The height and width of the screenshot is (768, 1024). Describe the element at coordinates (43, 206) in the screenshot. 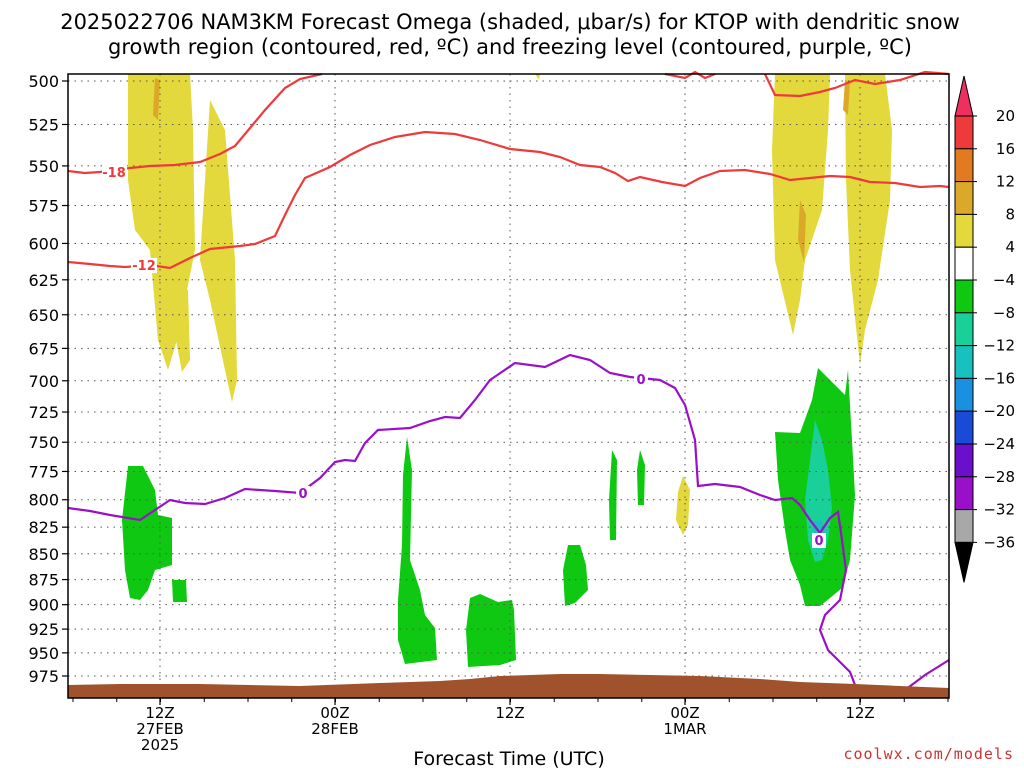

I see `y-tick-label: 575` at that location.